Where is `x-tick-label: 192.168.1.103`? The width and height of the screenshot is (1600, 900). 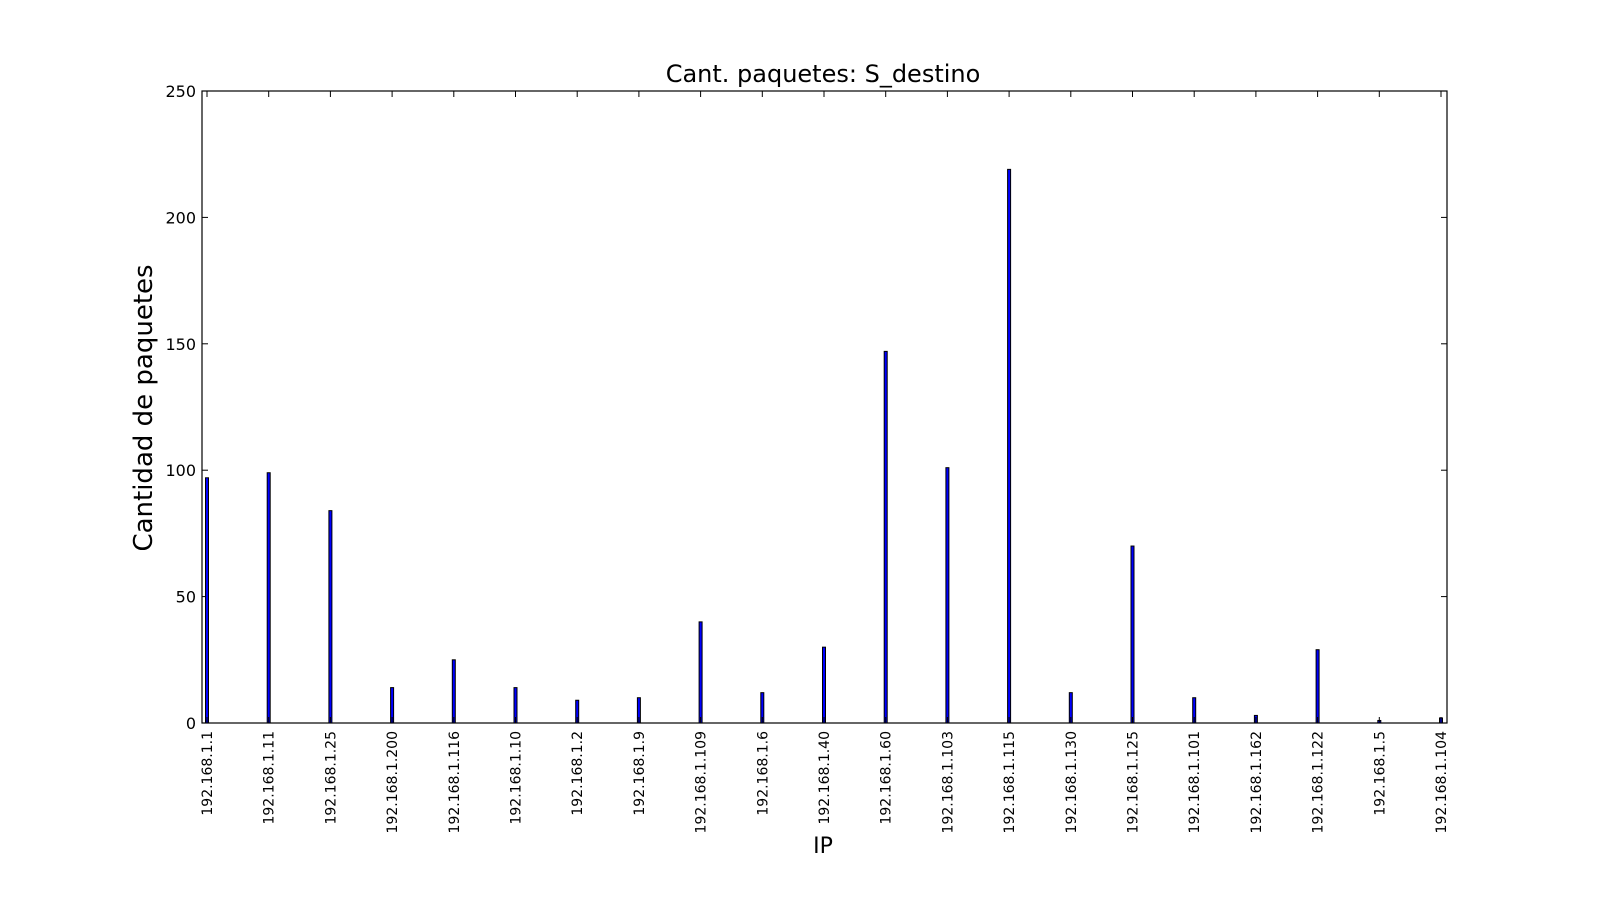
x-tick-label: 192.168.1.103 is located at coordinates (948, 782).